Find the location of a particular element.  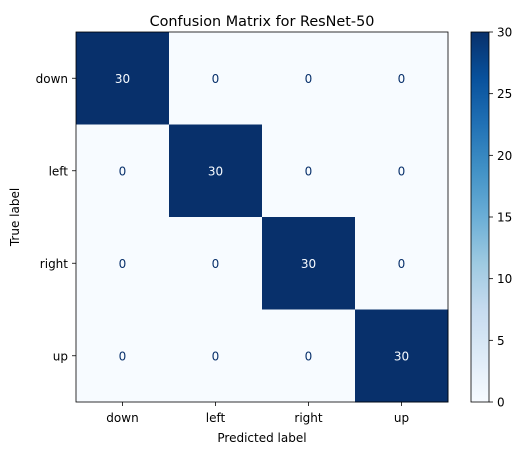

matrix-cell-down-left is located at coordinates (216, 78).